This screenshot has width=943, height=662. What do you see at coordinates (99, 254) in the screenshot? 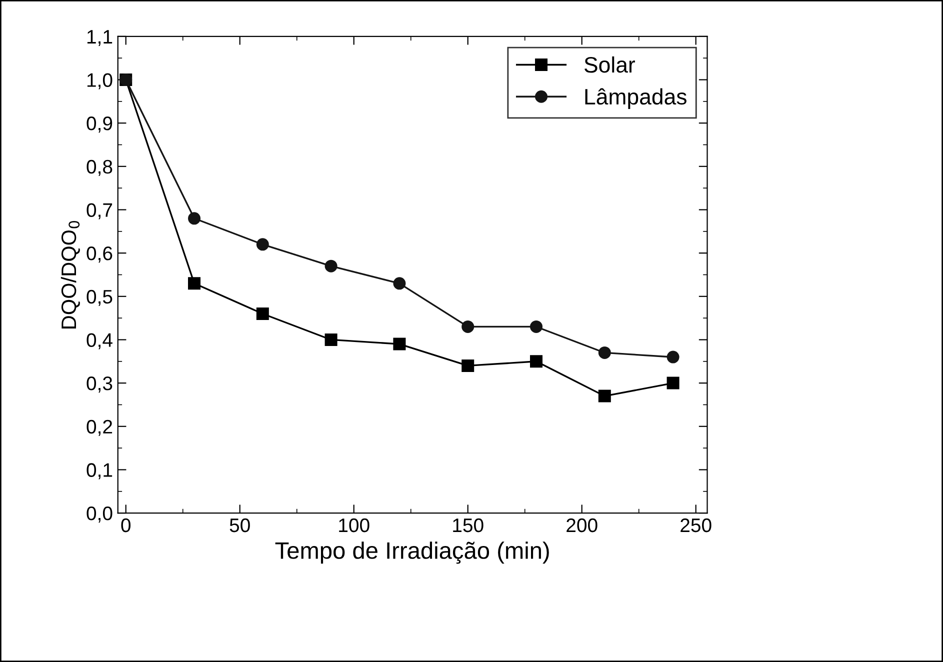
I see `y-tick-label: 0,6` at bounding box center [99, 254].